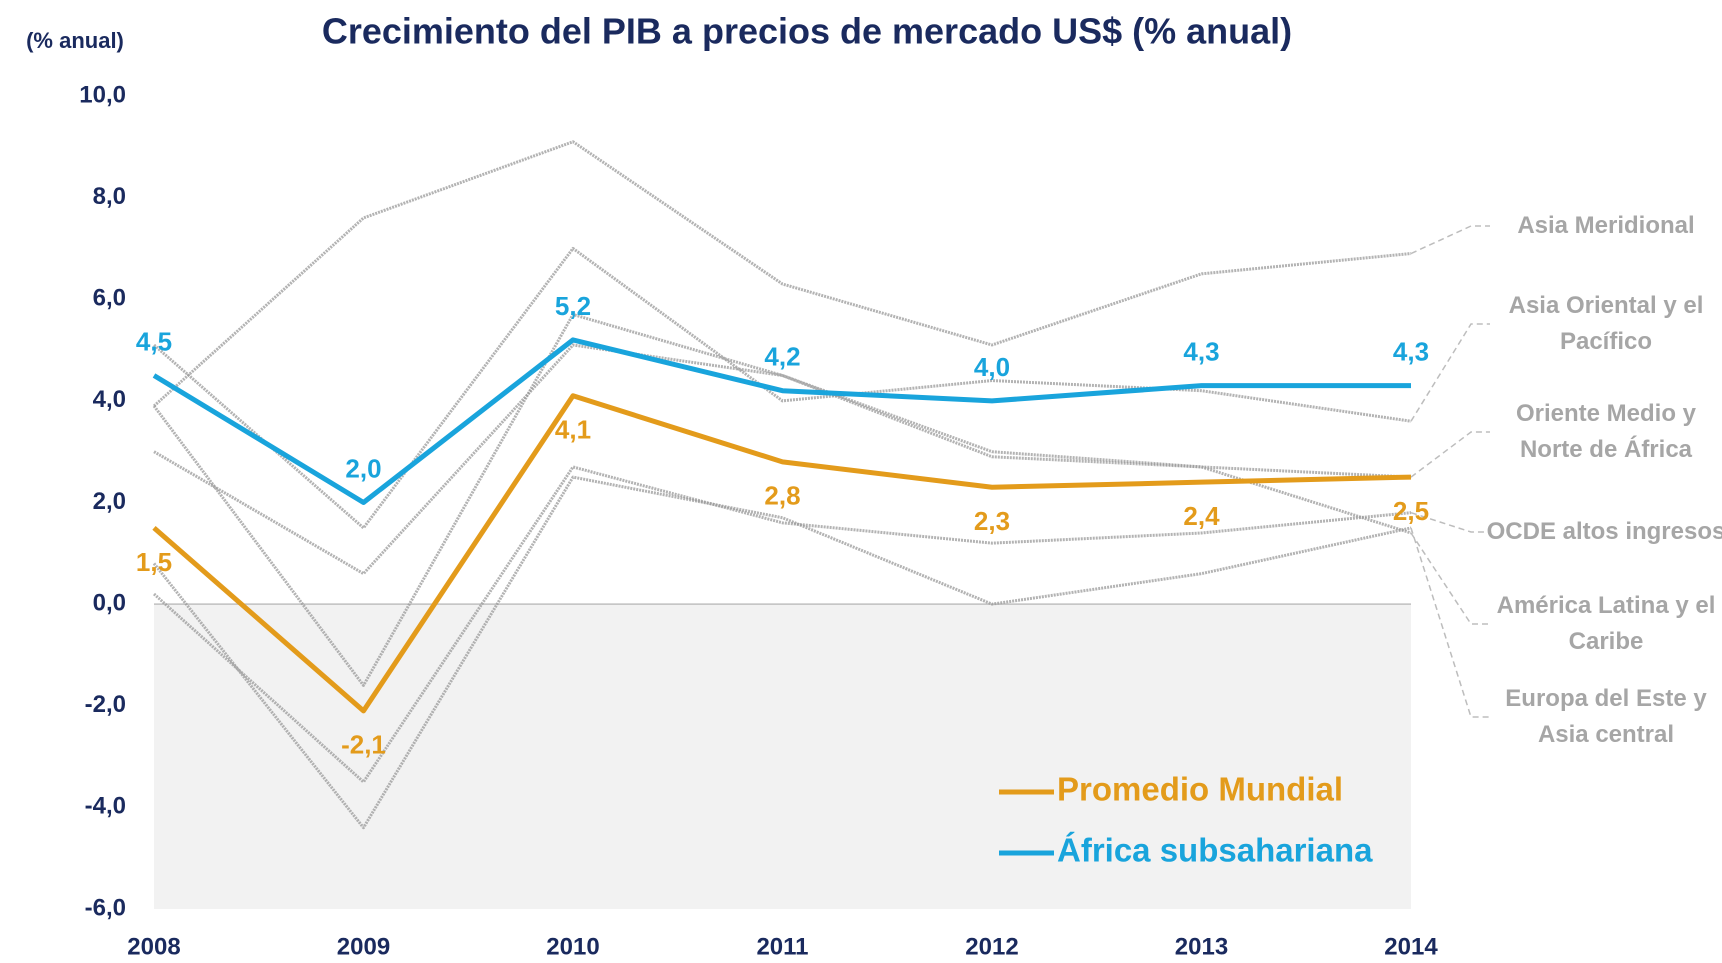 Image resolution: width=1722 pixels, height=963 pixels. Describe the element at coordinates (991, 946) in the screenshot. I see `x-tick-label: 2012` at that location.